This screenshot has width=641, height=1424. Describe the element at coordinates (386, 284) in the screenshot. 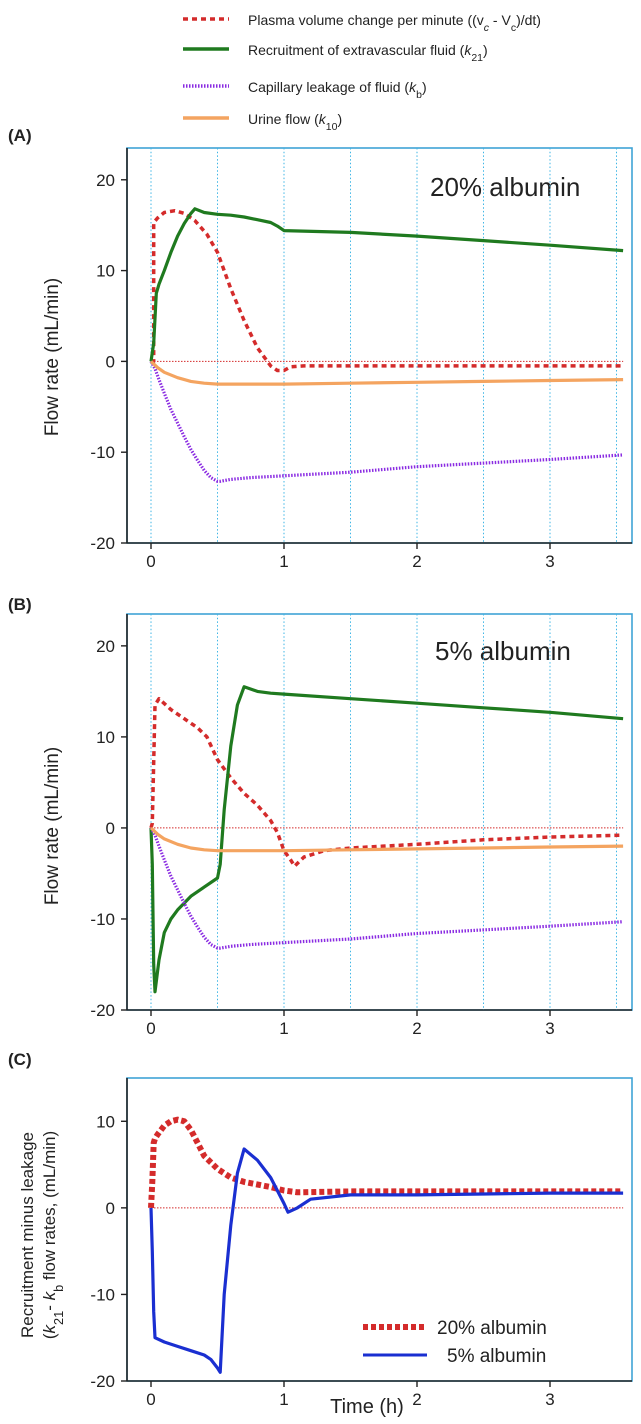

I see `series-line-recruit` at that location.